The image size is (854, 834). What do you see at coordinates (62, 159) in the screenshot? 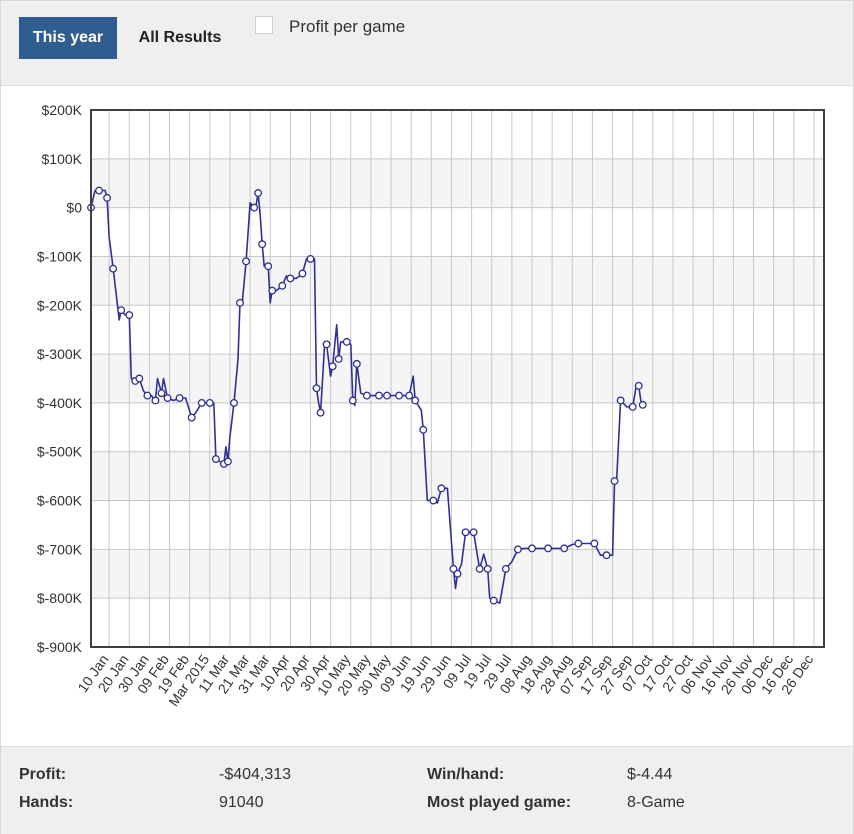
I see `y-tick-label: $100K` at bounding box center [62, 159].